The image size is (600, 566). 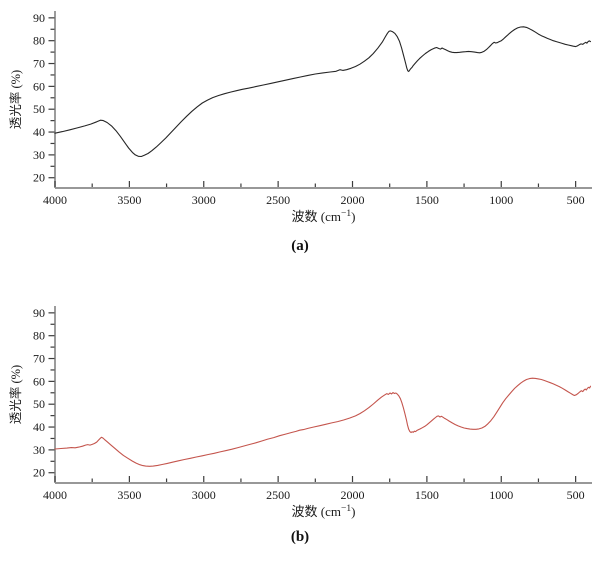 What do you see at coordinates (323, 422) in the screenshot?
I see `spectrum-b-red` at bounding box center [323, 422].